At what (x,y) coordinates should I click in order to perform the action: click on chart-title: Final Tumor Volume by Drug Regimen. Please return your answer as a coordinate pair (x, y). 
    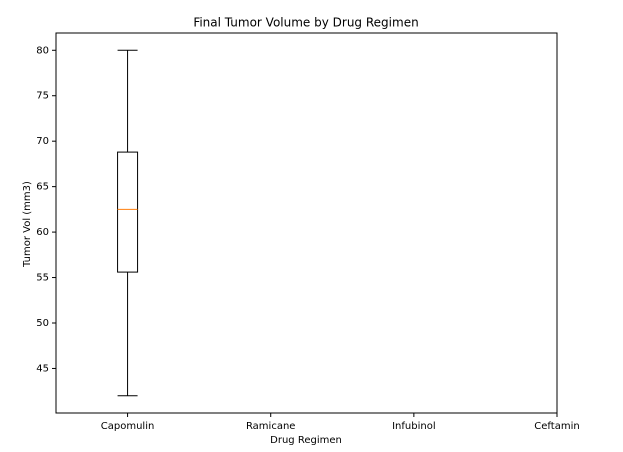
    Looking at the image, I should click on (305, 23).